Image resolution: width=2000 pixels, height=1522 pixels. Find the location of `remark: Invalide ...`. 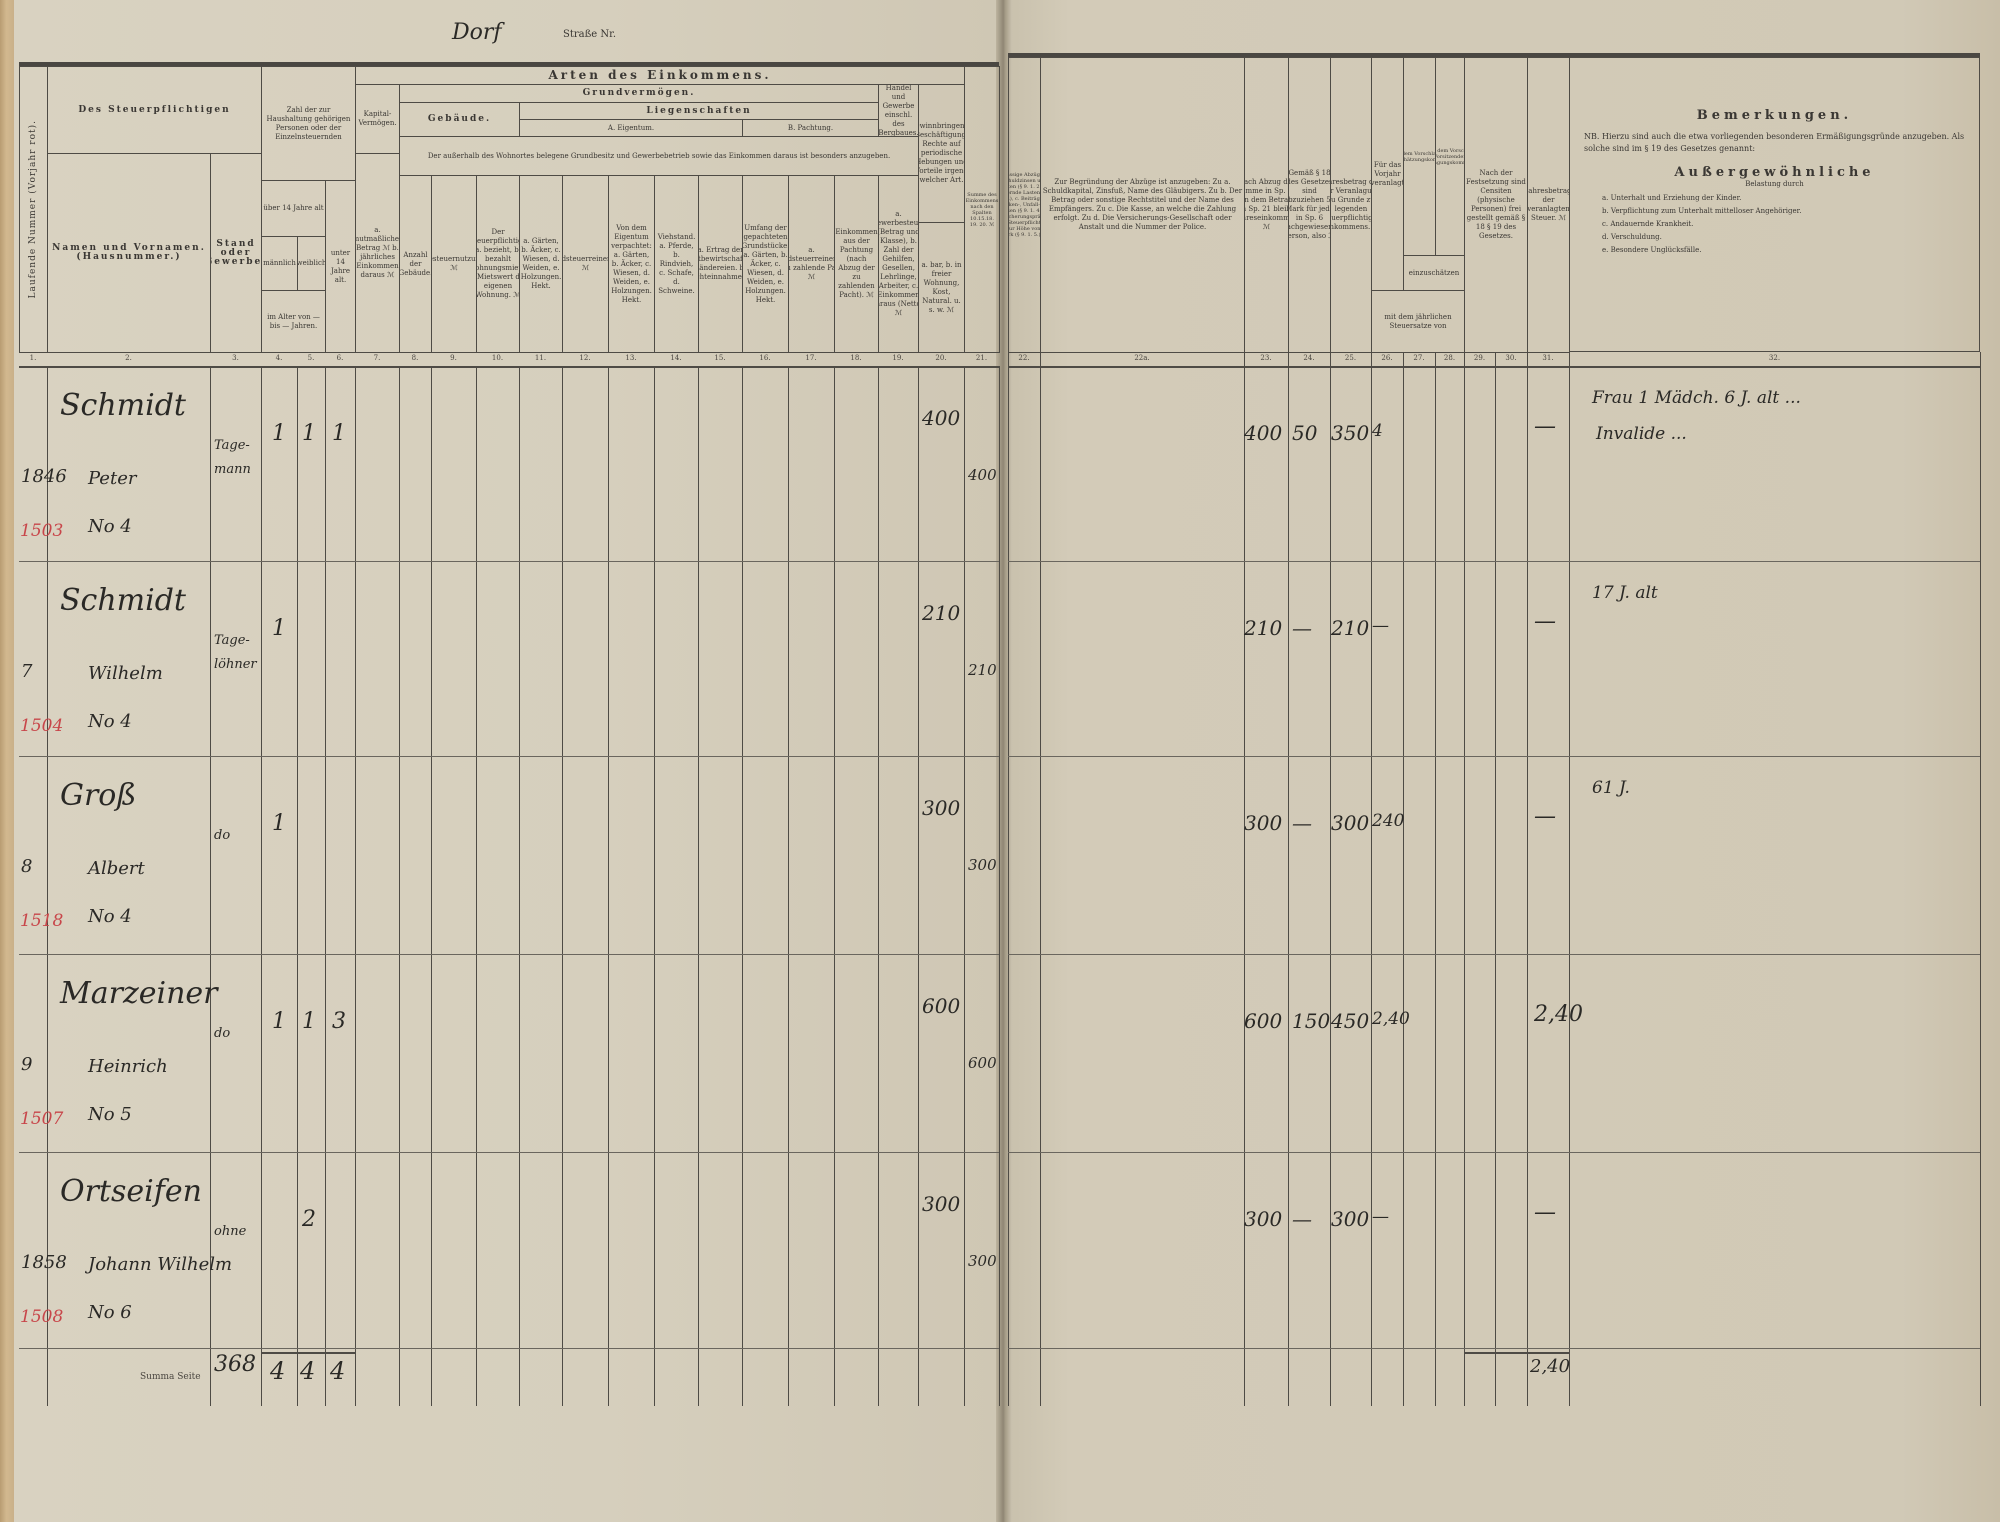

remark: Invalide ... is located at coordinates (1641, 434).